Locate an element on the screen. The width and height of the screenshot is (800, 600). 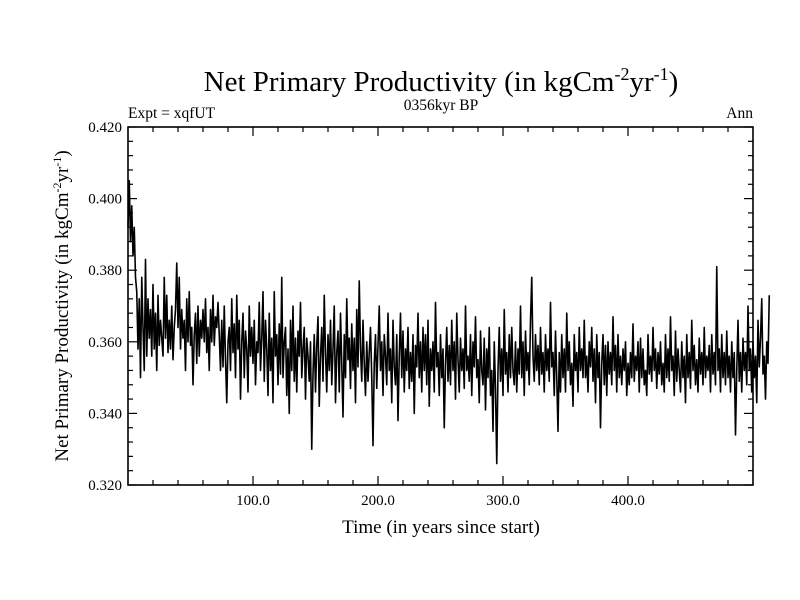
y-axis-label: Net Primary Productivity (in kgCm-2yr-1) is located at coordinates (61, 305).